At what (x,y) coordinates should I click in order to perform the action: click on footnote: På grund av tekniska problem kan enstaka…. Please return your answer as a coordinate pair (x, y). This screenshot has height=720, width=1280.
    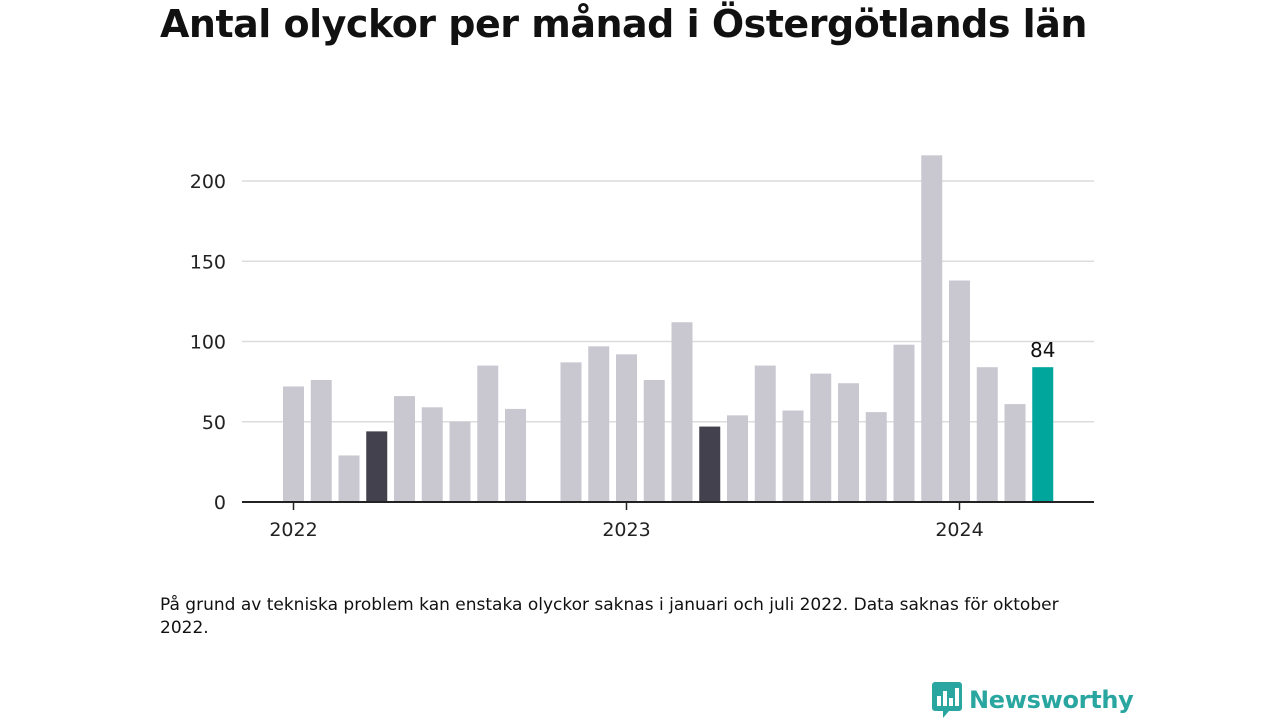
    Looking at the image, I should click on (609, 616).